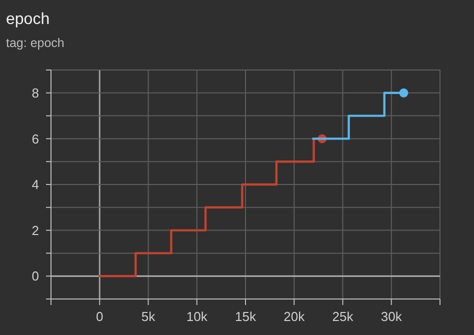 The width and height of the screenshot is (474, 335). Describe the element at coordinates (35, 276) in the screenshot. I see `y-tick-label: 0` at that location.